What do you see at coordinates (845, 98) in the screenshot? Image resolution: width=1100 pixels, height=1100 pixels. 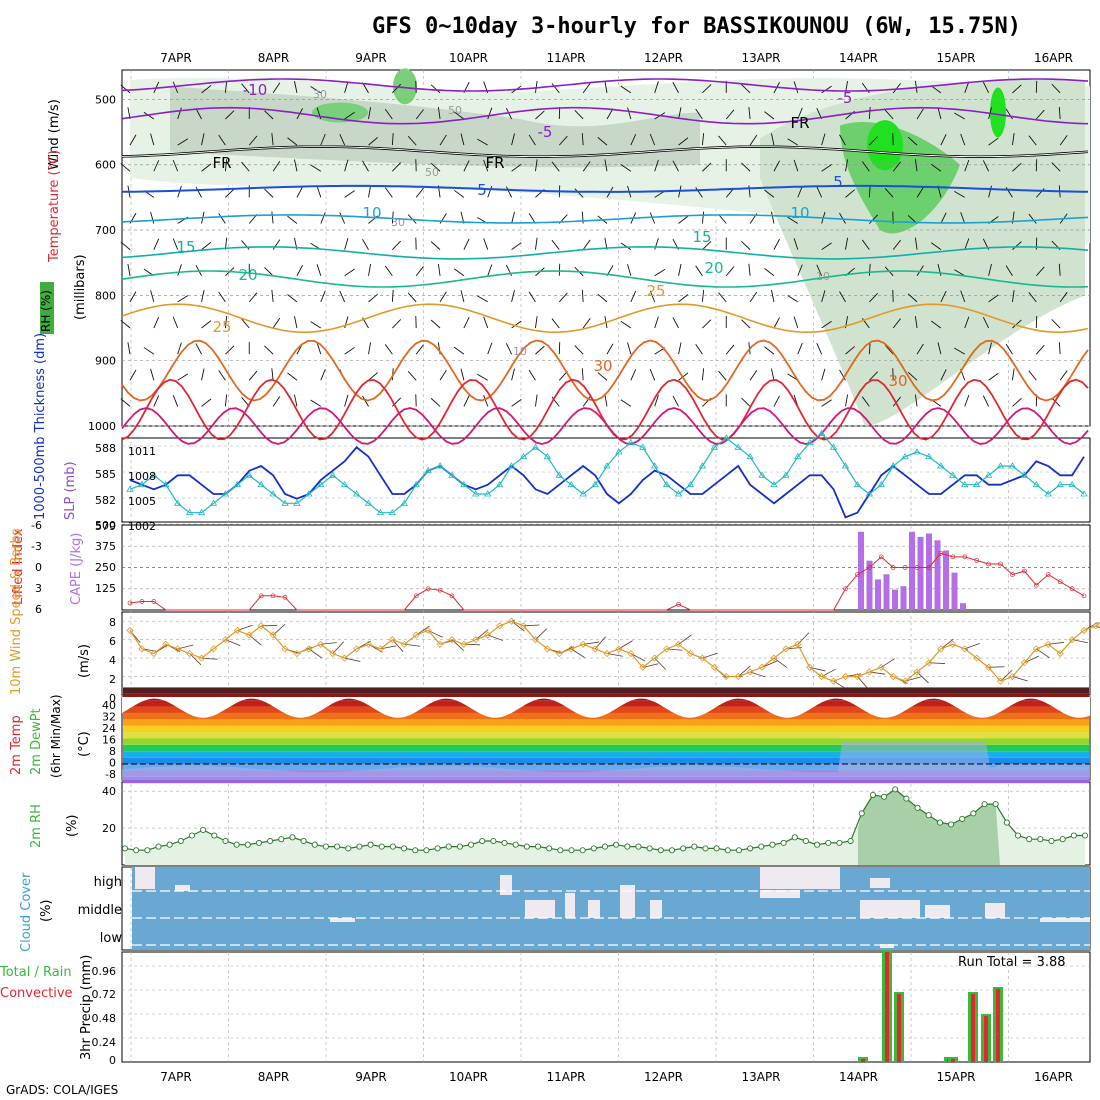 I see `contour-label: -5` at bounding box center [845, 98].